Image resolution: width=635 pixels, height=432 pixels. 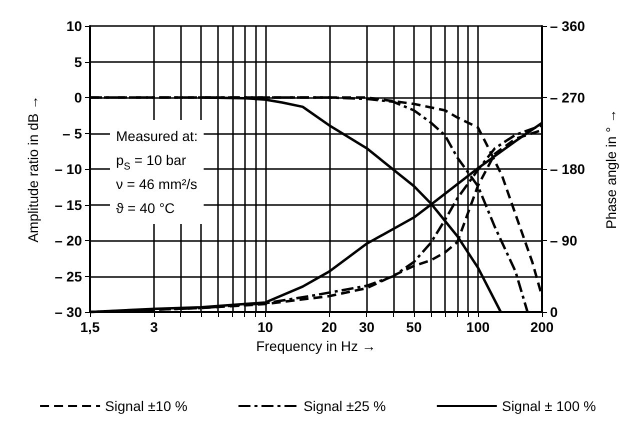 What do you see at coordinates (157, 184) in the screenshot?
I see `annotation: ν = 46 mm²/s` at bounding box center [157, 184].